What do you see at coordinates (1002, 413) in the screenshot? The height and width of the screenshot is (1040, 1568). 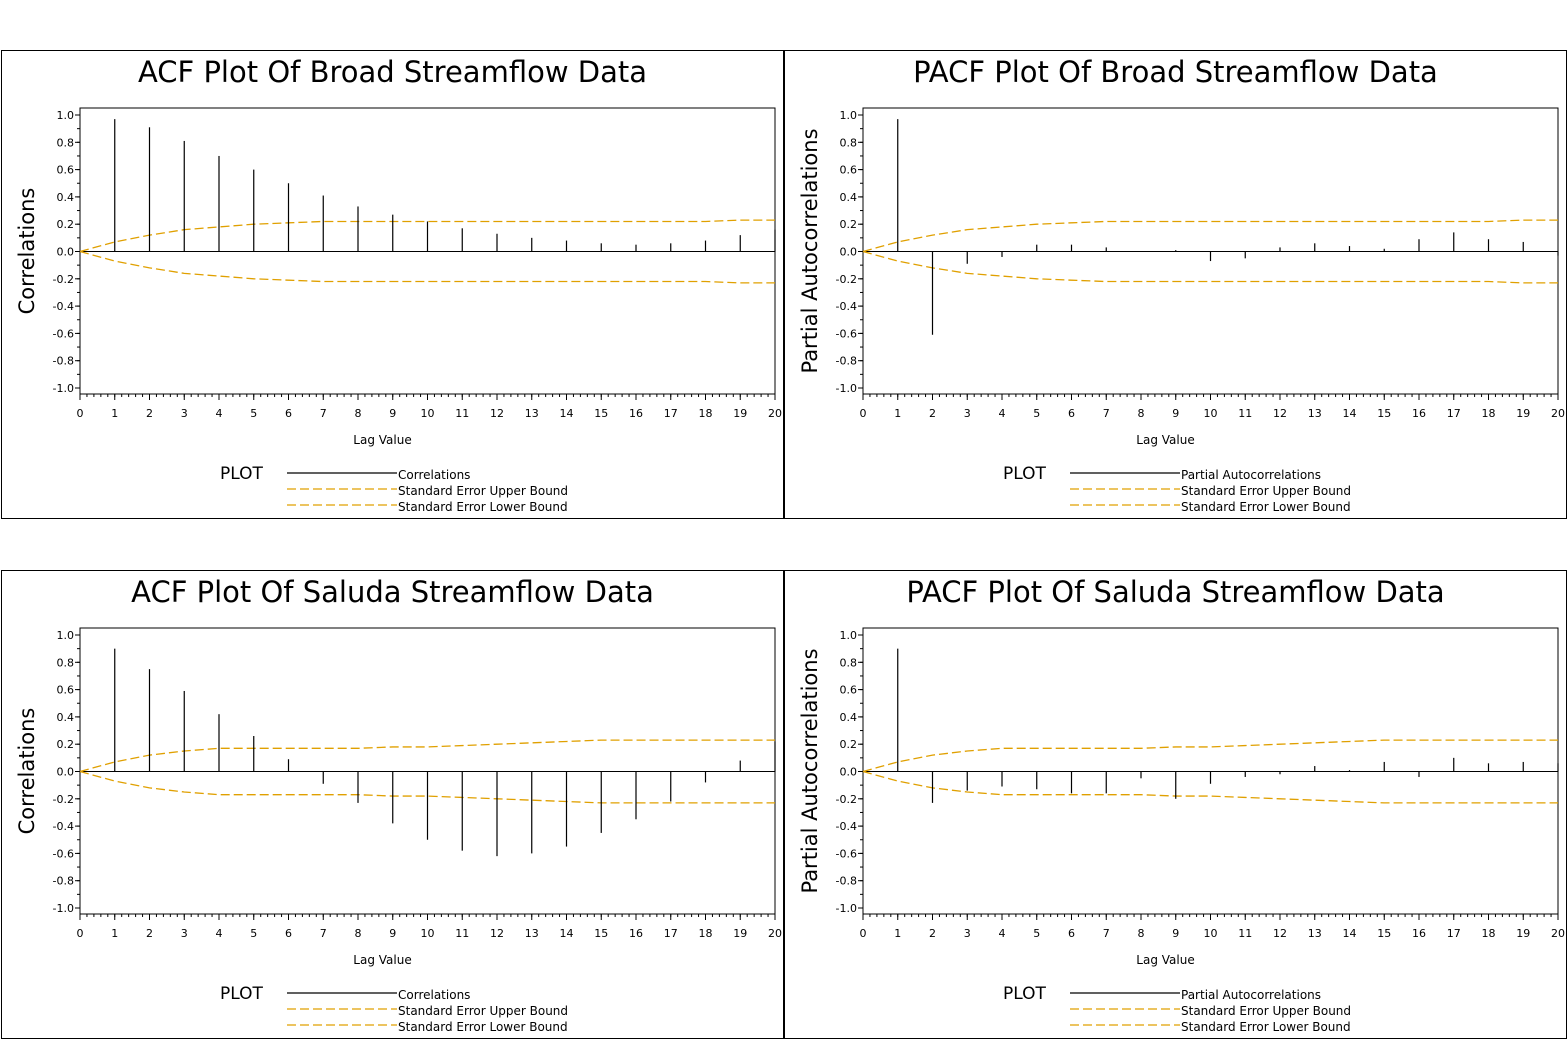 I see `x-tick-label: 4` at bounding box center [1002, 413].